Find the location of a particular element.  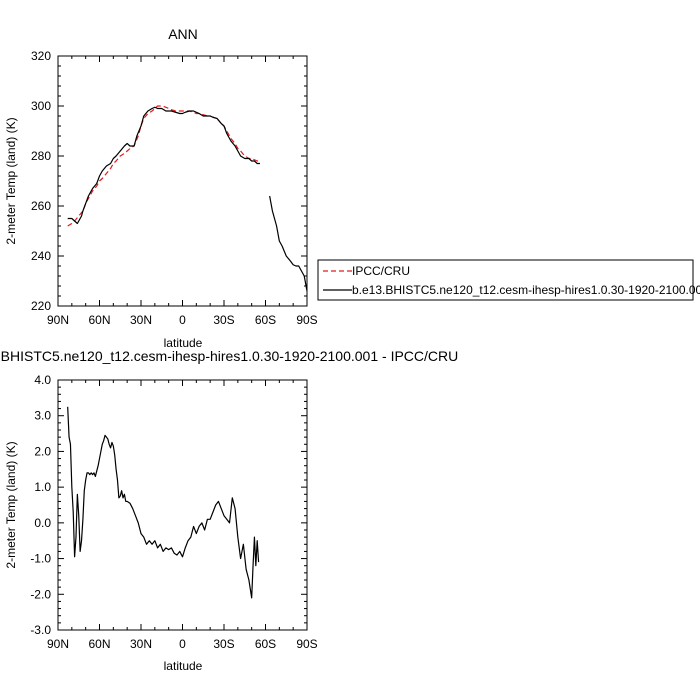

chart-bottom-plot-frame is located at coordinates (182, 505).